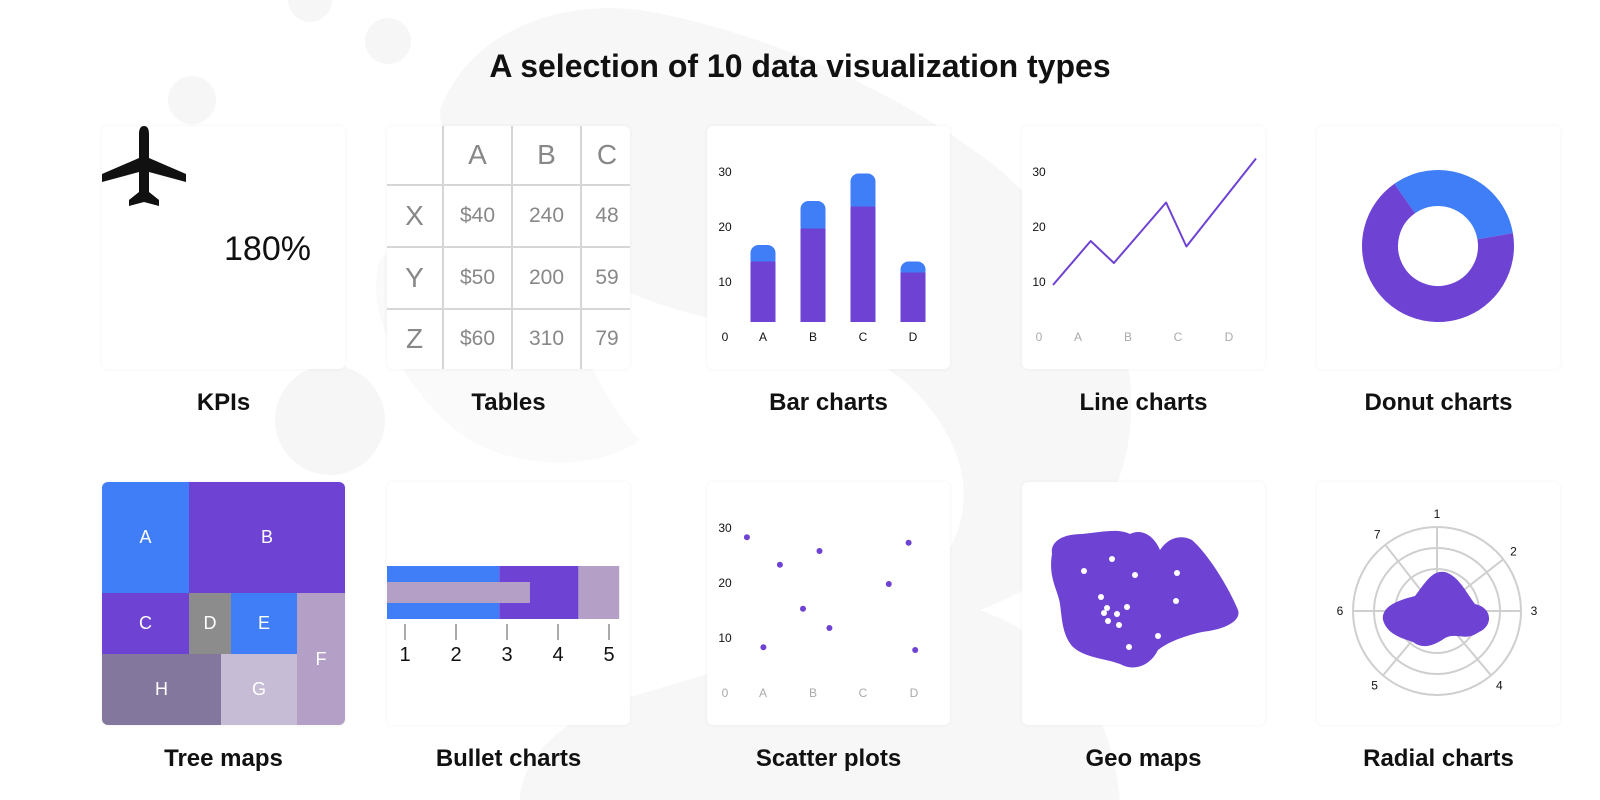  What do you see at coordinates (258, 689) in the screenshot?
I see `tree-map-label: G` at bounding box center [258, 689].